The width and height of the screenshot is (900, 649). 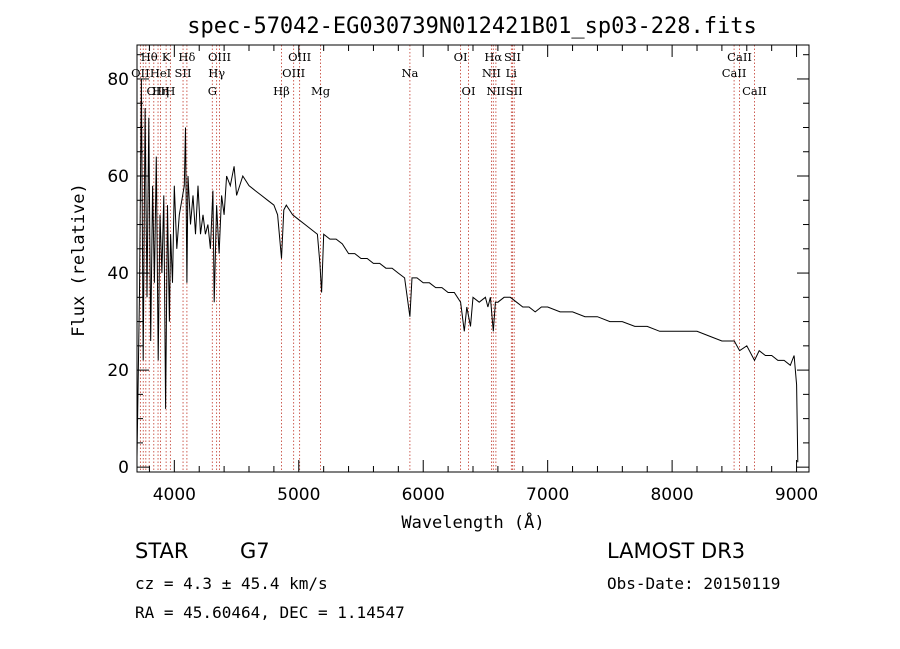 What do you see at coordinates (118, 177) in the screenshot?
I see `y-tick-label-3: 60` at bounding box center [118, 177].